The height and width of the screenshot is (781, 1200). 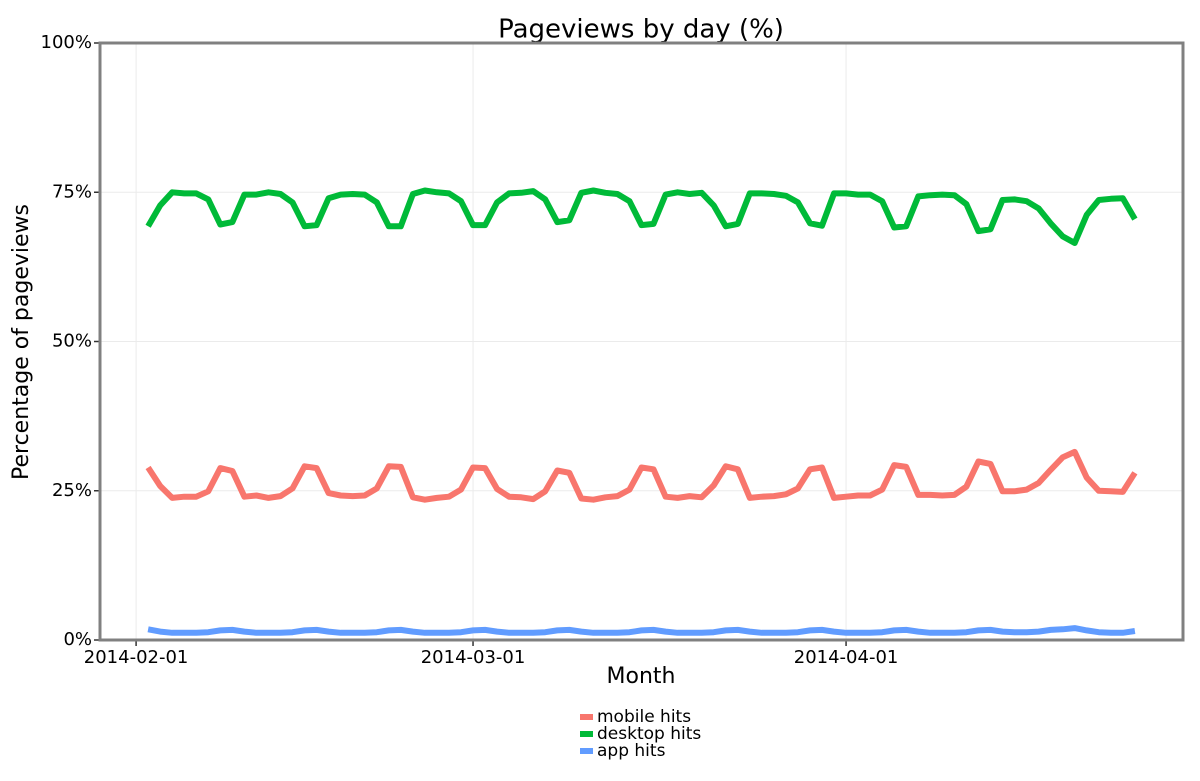 What do you see at coordinates (72, 490) in the screenshot?
I see `y-tick-label: 25%` at bounding box center [72, 490].